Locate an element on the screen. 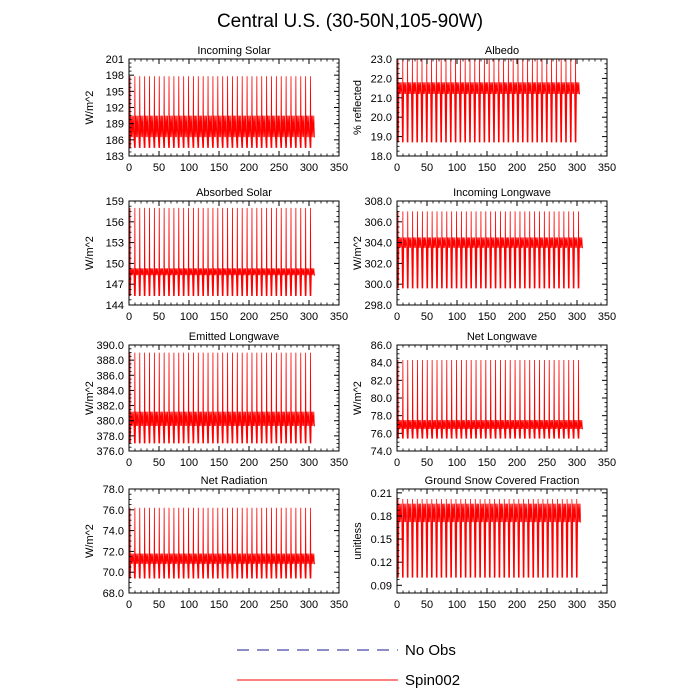  panel-title-absorbed-solar: Absorbed Solar is located at coordinates (234, 193).